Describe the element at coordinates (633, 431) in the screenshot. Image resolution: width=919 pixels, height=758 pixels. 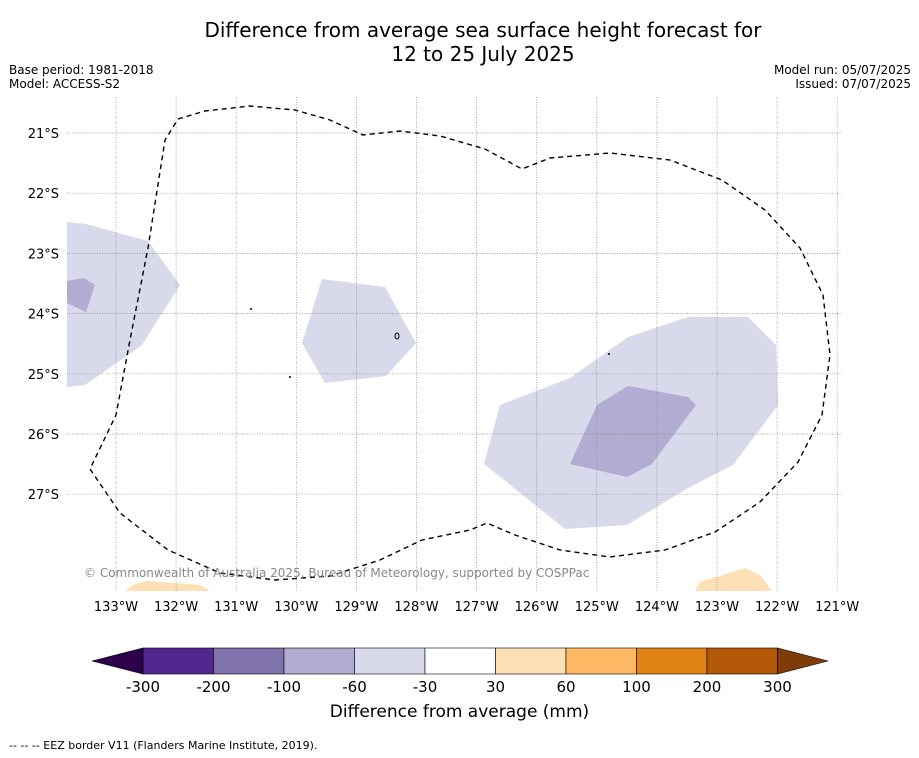
I see `anomaly-region-east-core` at that location.